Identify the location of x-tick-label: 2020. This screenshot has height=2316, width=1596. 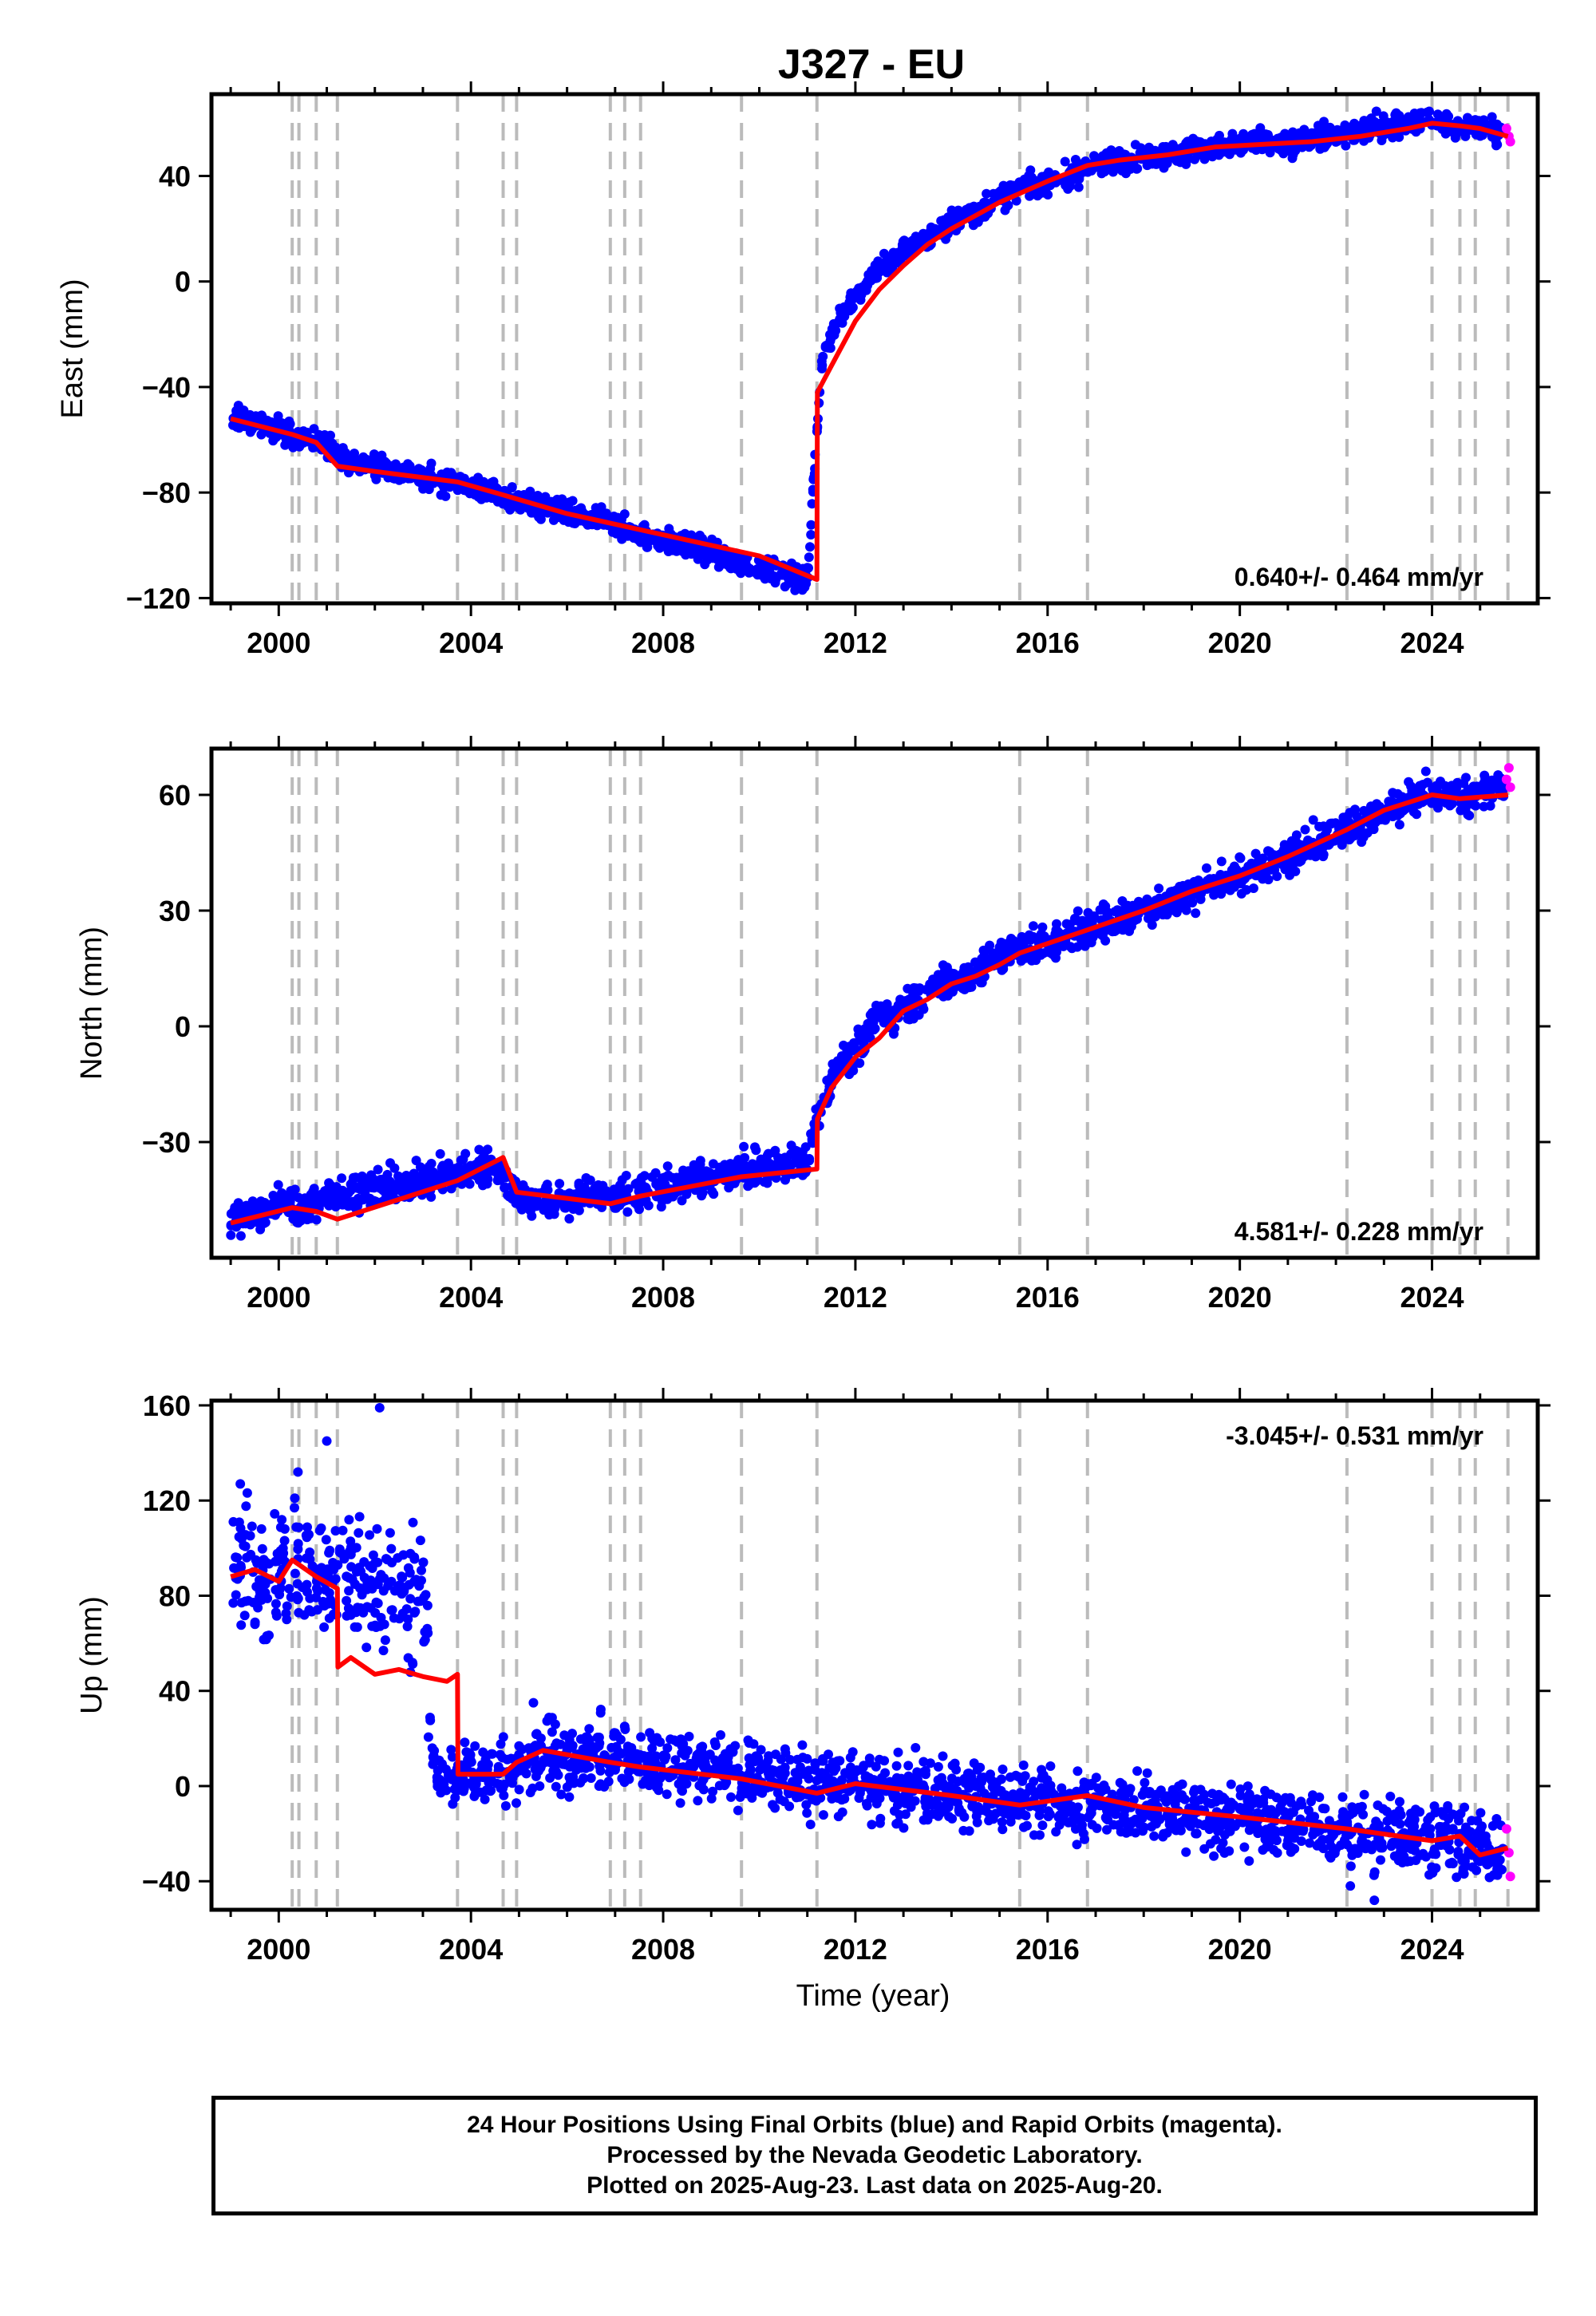
(1240, 1297).